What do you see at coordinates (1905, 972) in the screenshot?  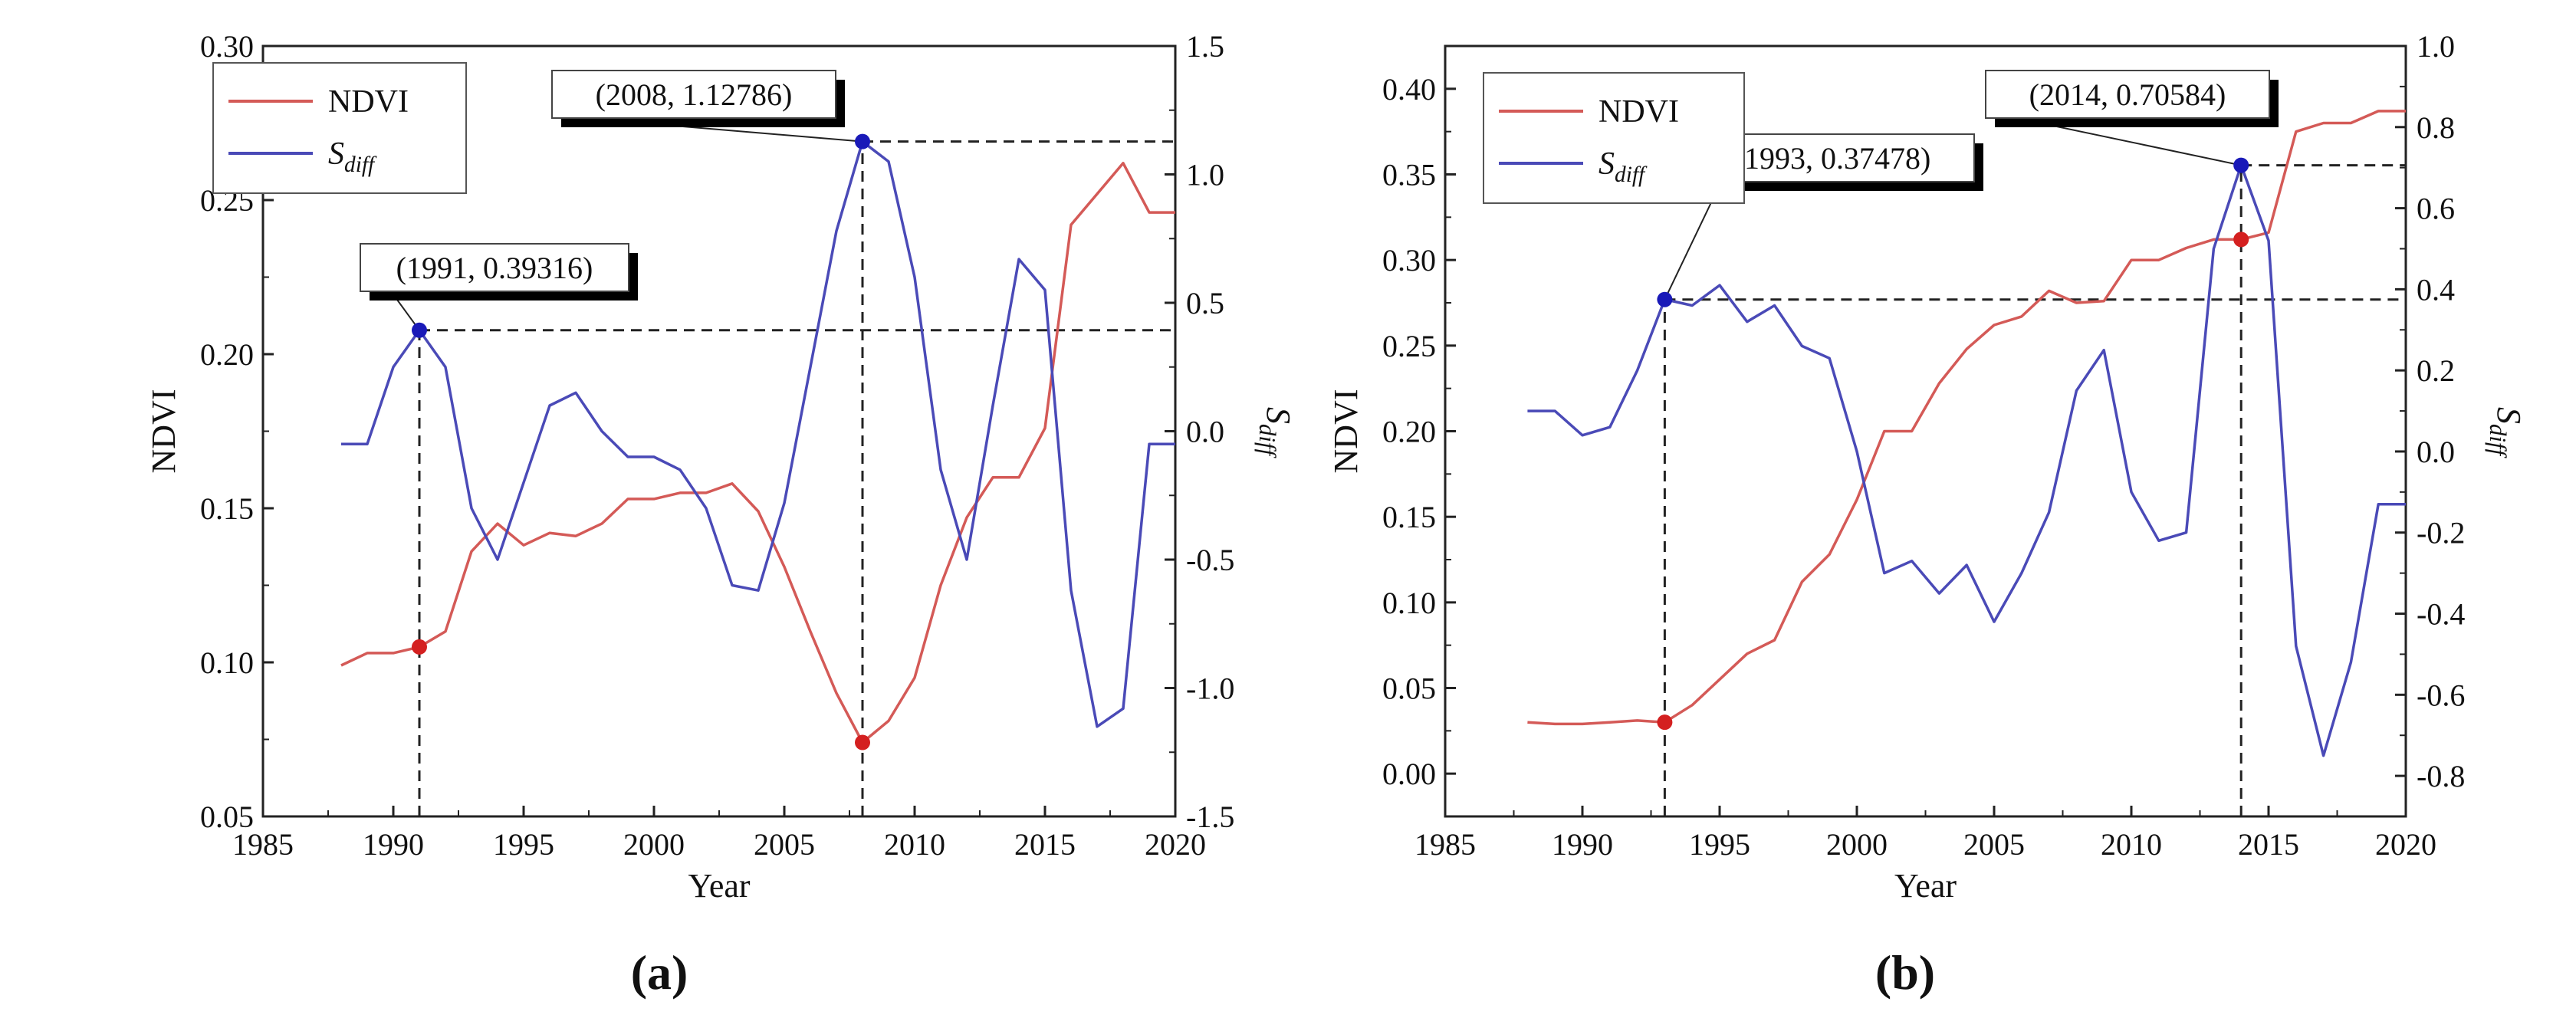 I see `panel-label: (b)` at bounding box center [1905, 972].